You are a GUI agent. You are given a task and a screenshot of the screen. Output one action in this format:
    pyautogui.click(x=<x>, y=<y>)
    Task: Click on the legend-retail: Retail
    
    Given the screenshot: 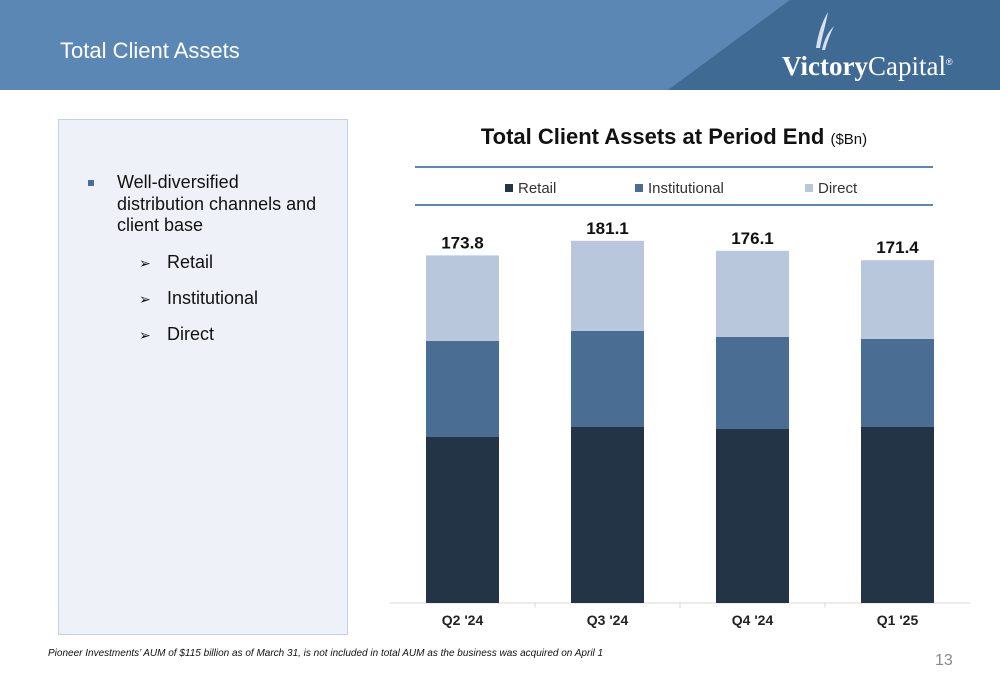 What is the action you would take?
    pyautogui.click(x=530, y=188)
    